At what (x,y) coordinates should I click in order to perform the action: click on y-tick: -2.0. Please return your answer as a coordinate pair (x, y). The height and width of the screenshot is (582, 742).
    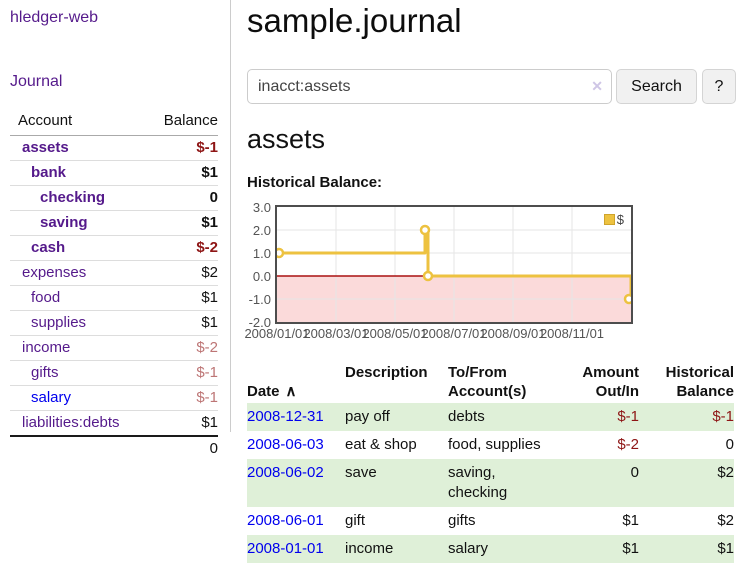
    Looking at the image, I should click on (259, 322).